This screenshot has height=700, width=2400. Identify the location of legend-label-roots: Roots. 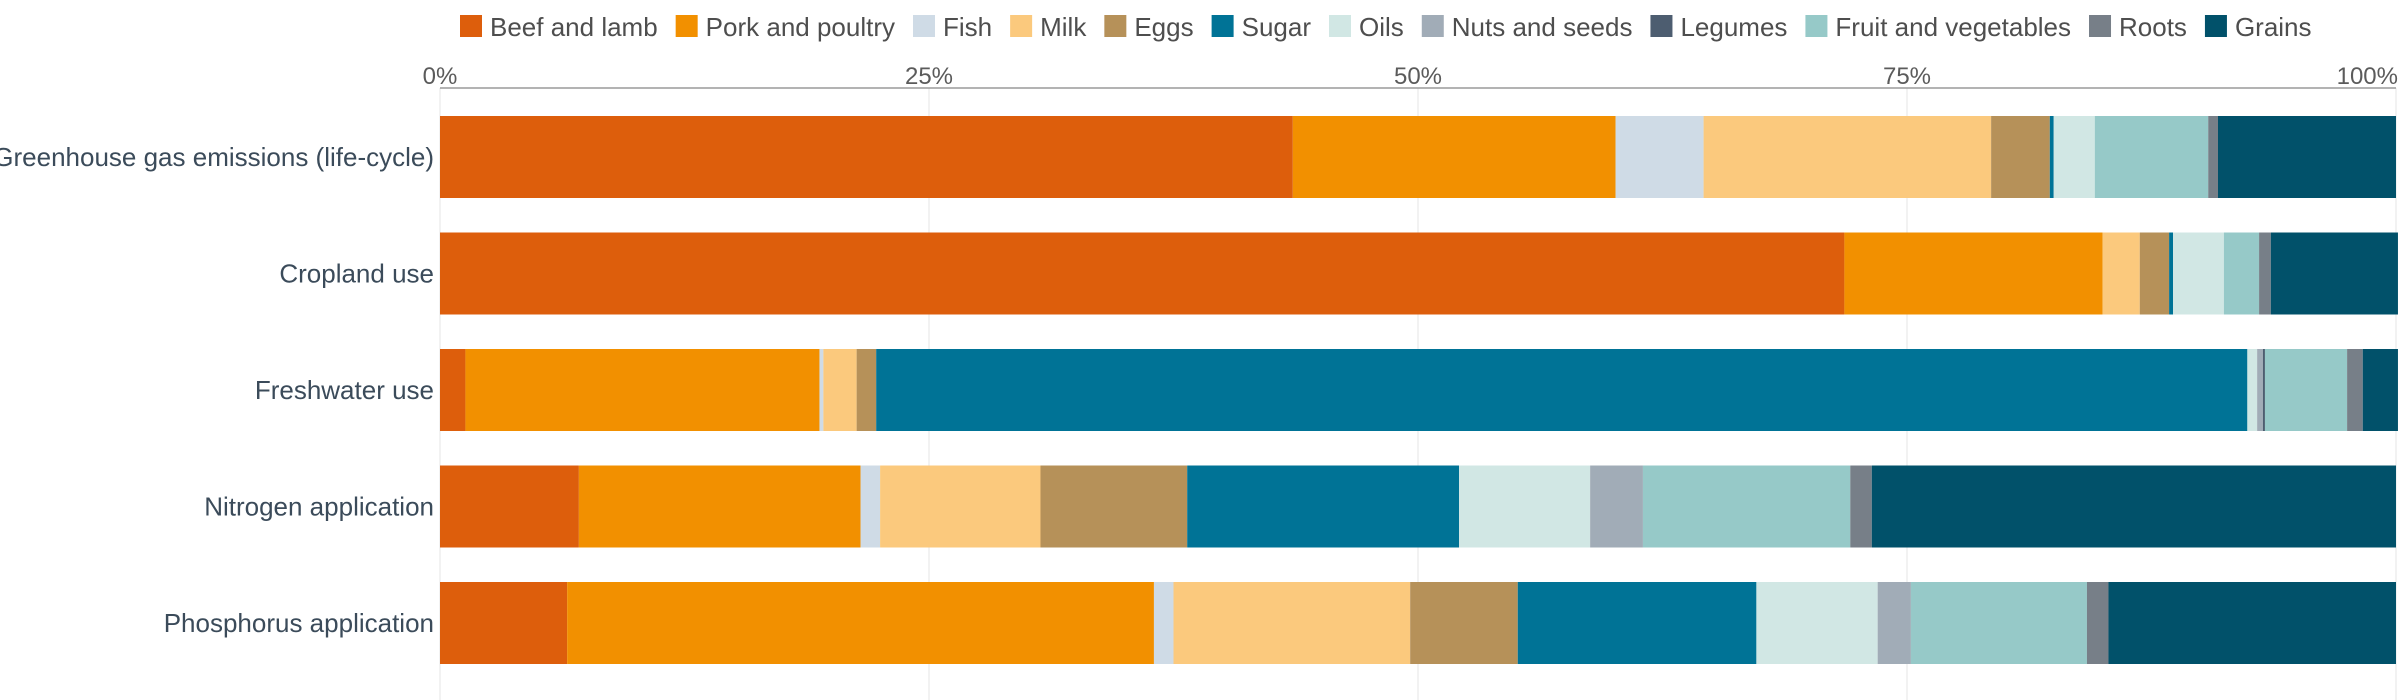
(2153, 27).